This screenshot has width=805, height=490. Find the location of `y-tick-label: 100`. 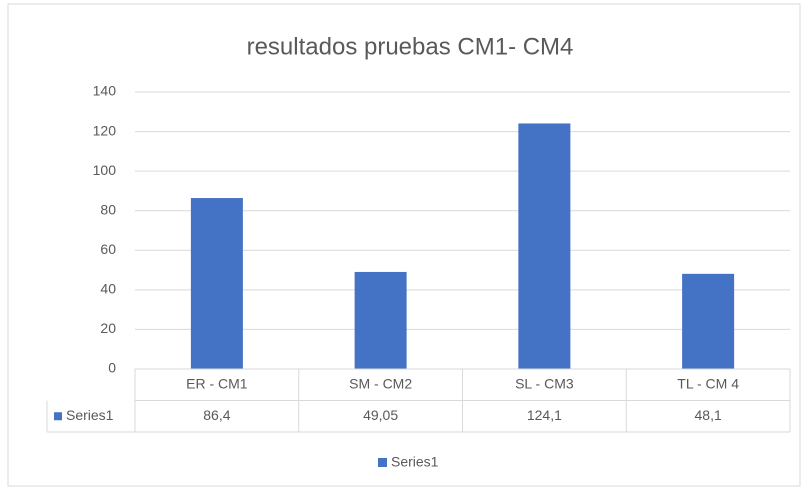

y-tick-label: 100 is located at coordinates (105, 170).